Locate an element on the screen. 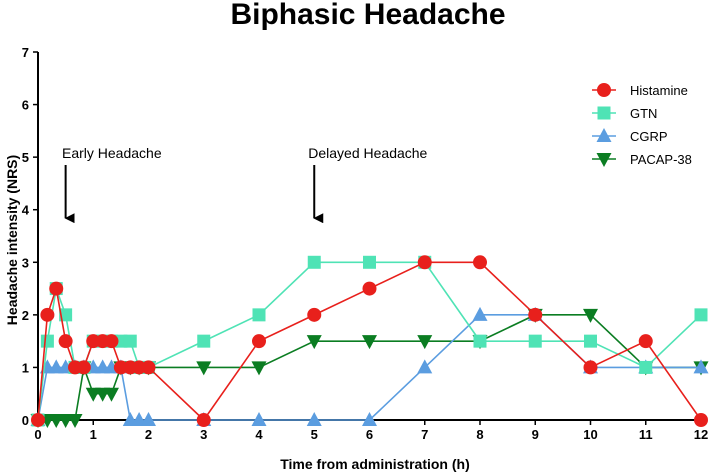  x-tick-label: 9 is located at coordinates (535, 434).